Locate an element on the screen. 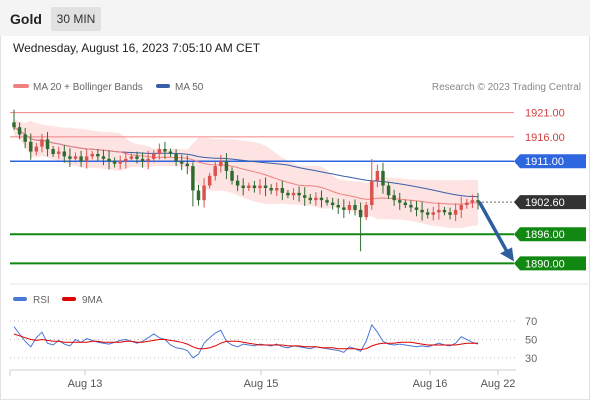 The height and width of the screenshot is (400, 590). projection-arrow-head is located at coordinates (507, 254).